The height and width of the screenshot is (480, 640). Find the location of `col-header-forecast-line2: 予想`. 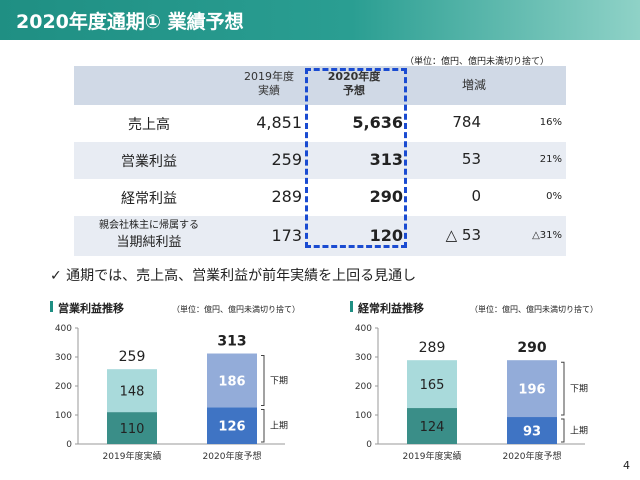

col-header-forecast-line2: 予想 is located at coordinates (354, 90).